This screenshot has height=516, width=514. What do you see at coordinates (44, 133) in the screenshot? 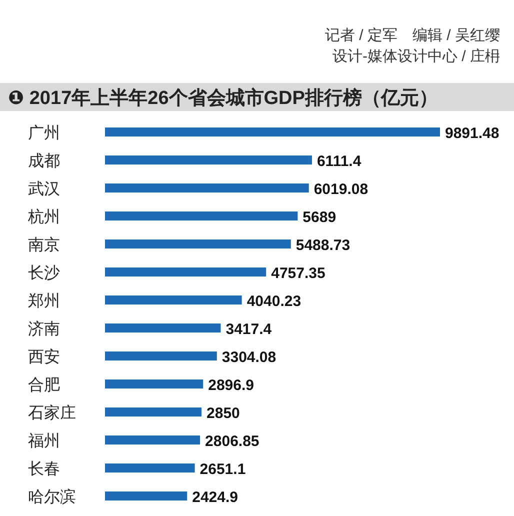
I see `y-tick-label: 广州` at bounding box center [44, 133].